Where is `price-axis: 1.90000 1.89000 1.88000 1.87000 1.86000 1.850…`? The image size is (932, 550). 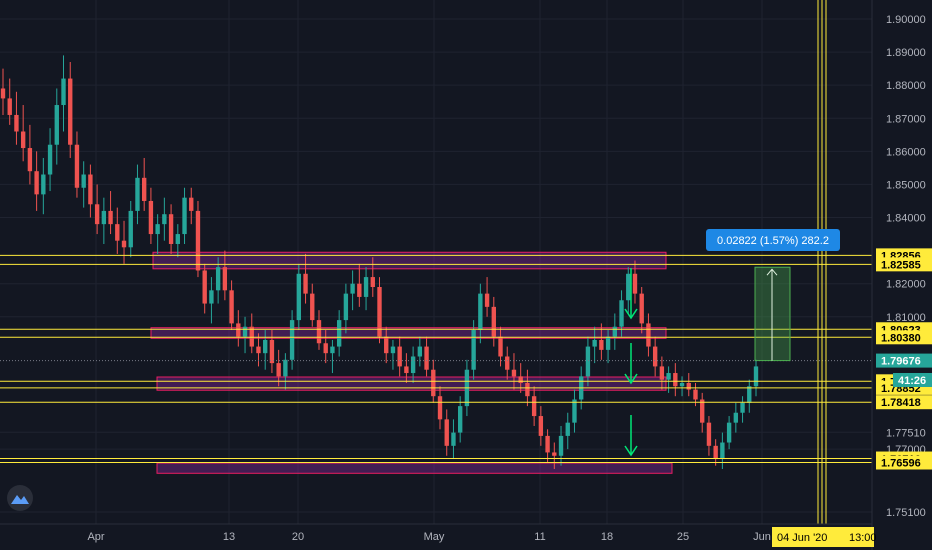 price-axis: 1.90000 1.89000 1.88000 1.87000 1.86000 1.850… is located at coordinates (901, 275).